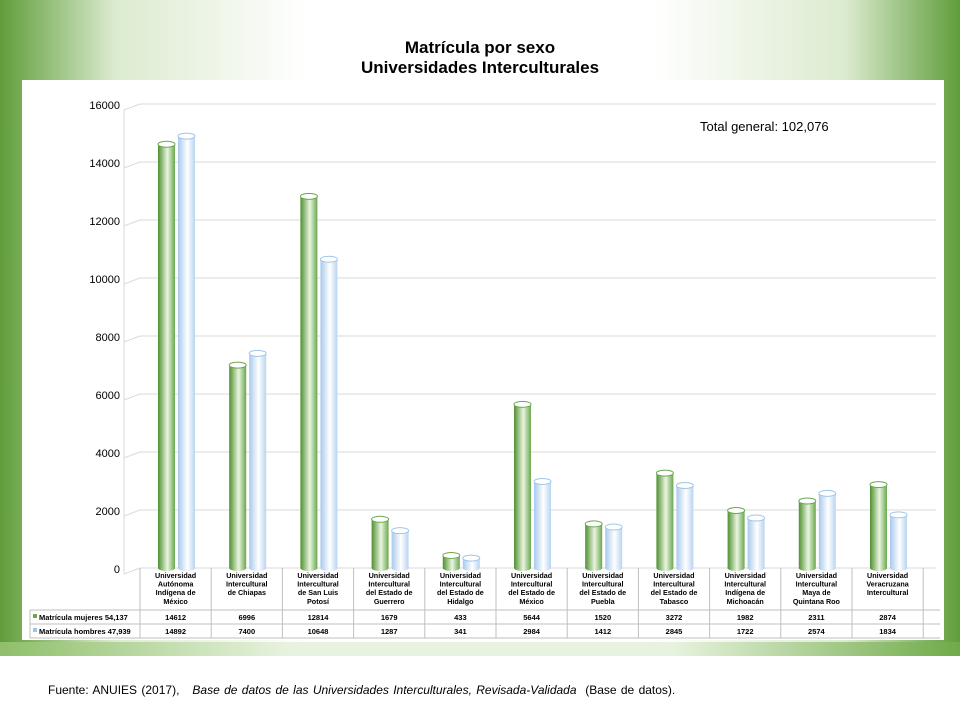 This screenshot has height=720, width=960. What do you see at coordinates (674, 617) in the screenshot?
I see `data-label: 3272` at bounding box center [674, 617].